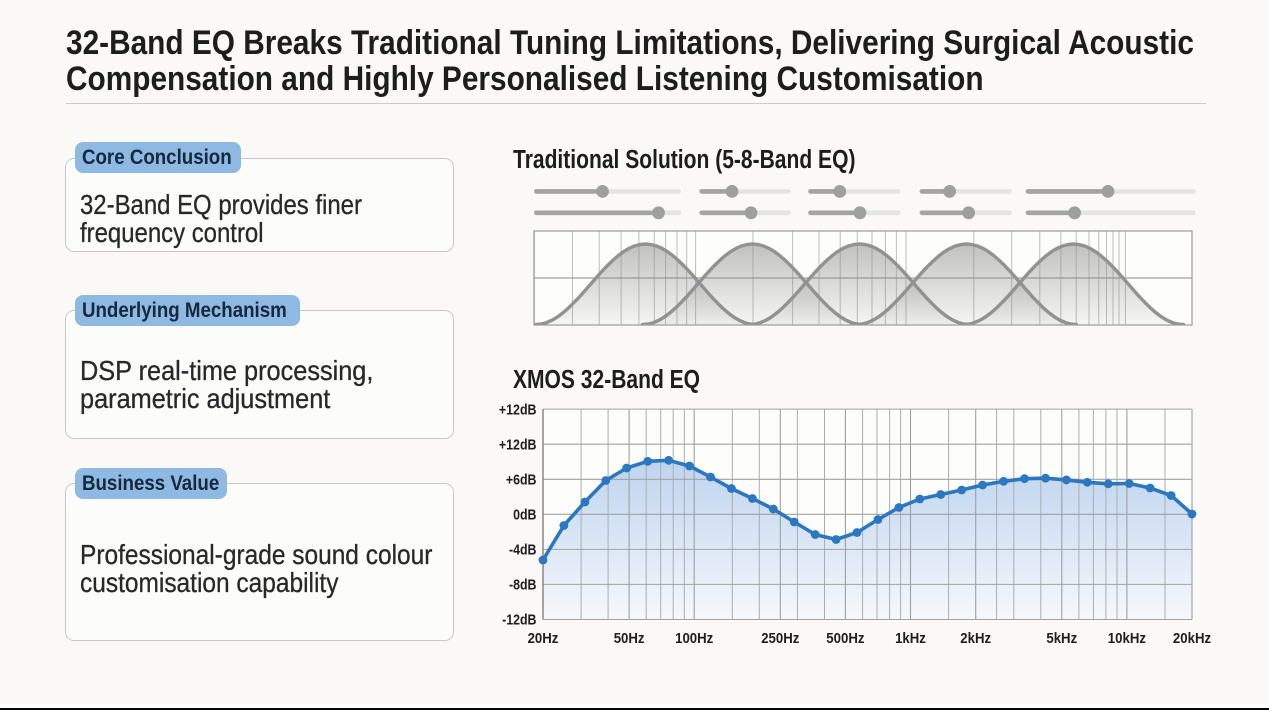  What do you see at coordinates (523, 586) in the screenshot?
I see `svg-text: -8dB` at bounding box center [523, 586].